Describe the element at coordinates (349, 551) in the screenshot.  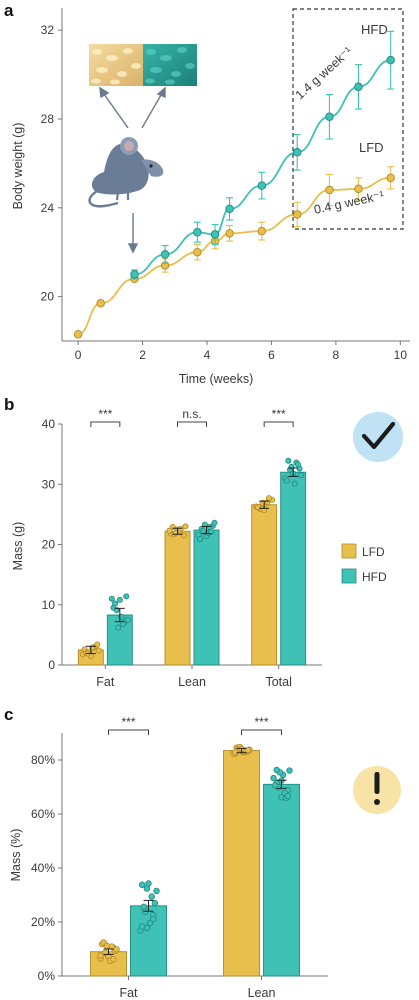
I see `legend-swatch-lfd` at that location.